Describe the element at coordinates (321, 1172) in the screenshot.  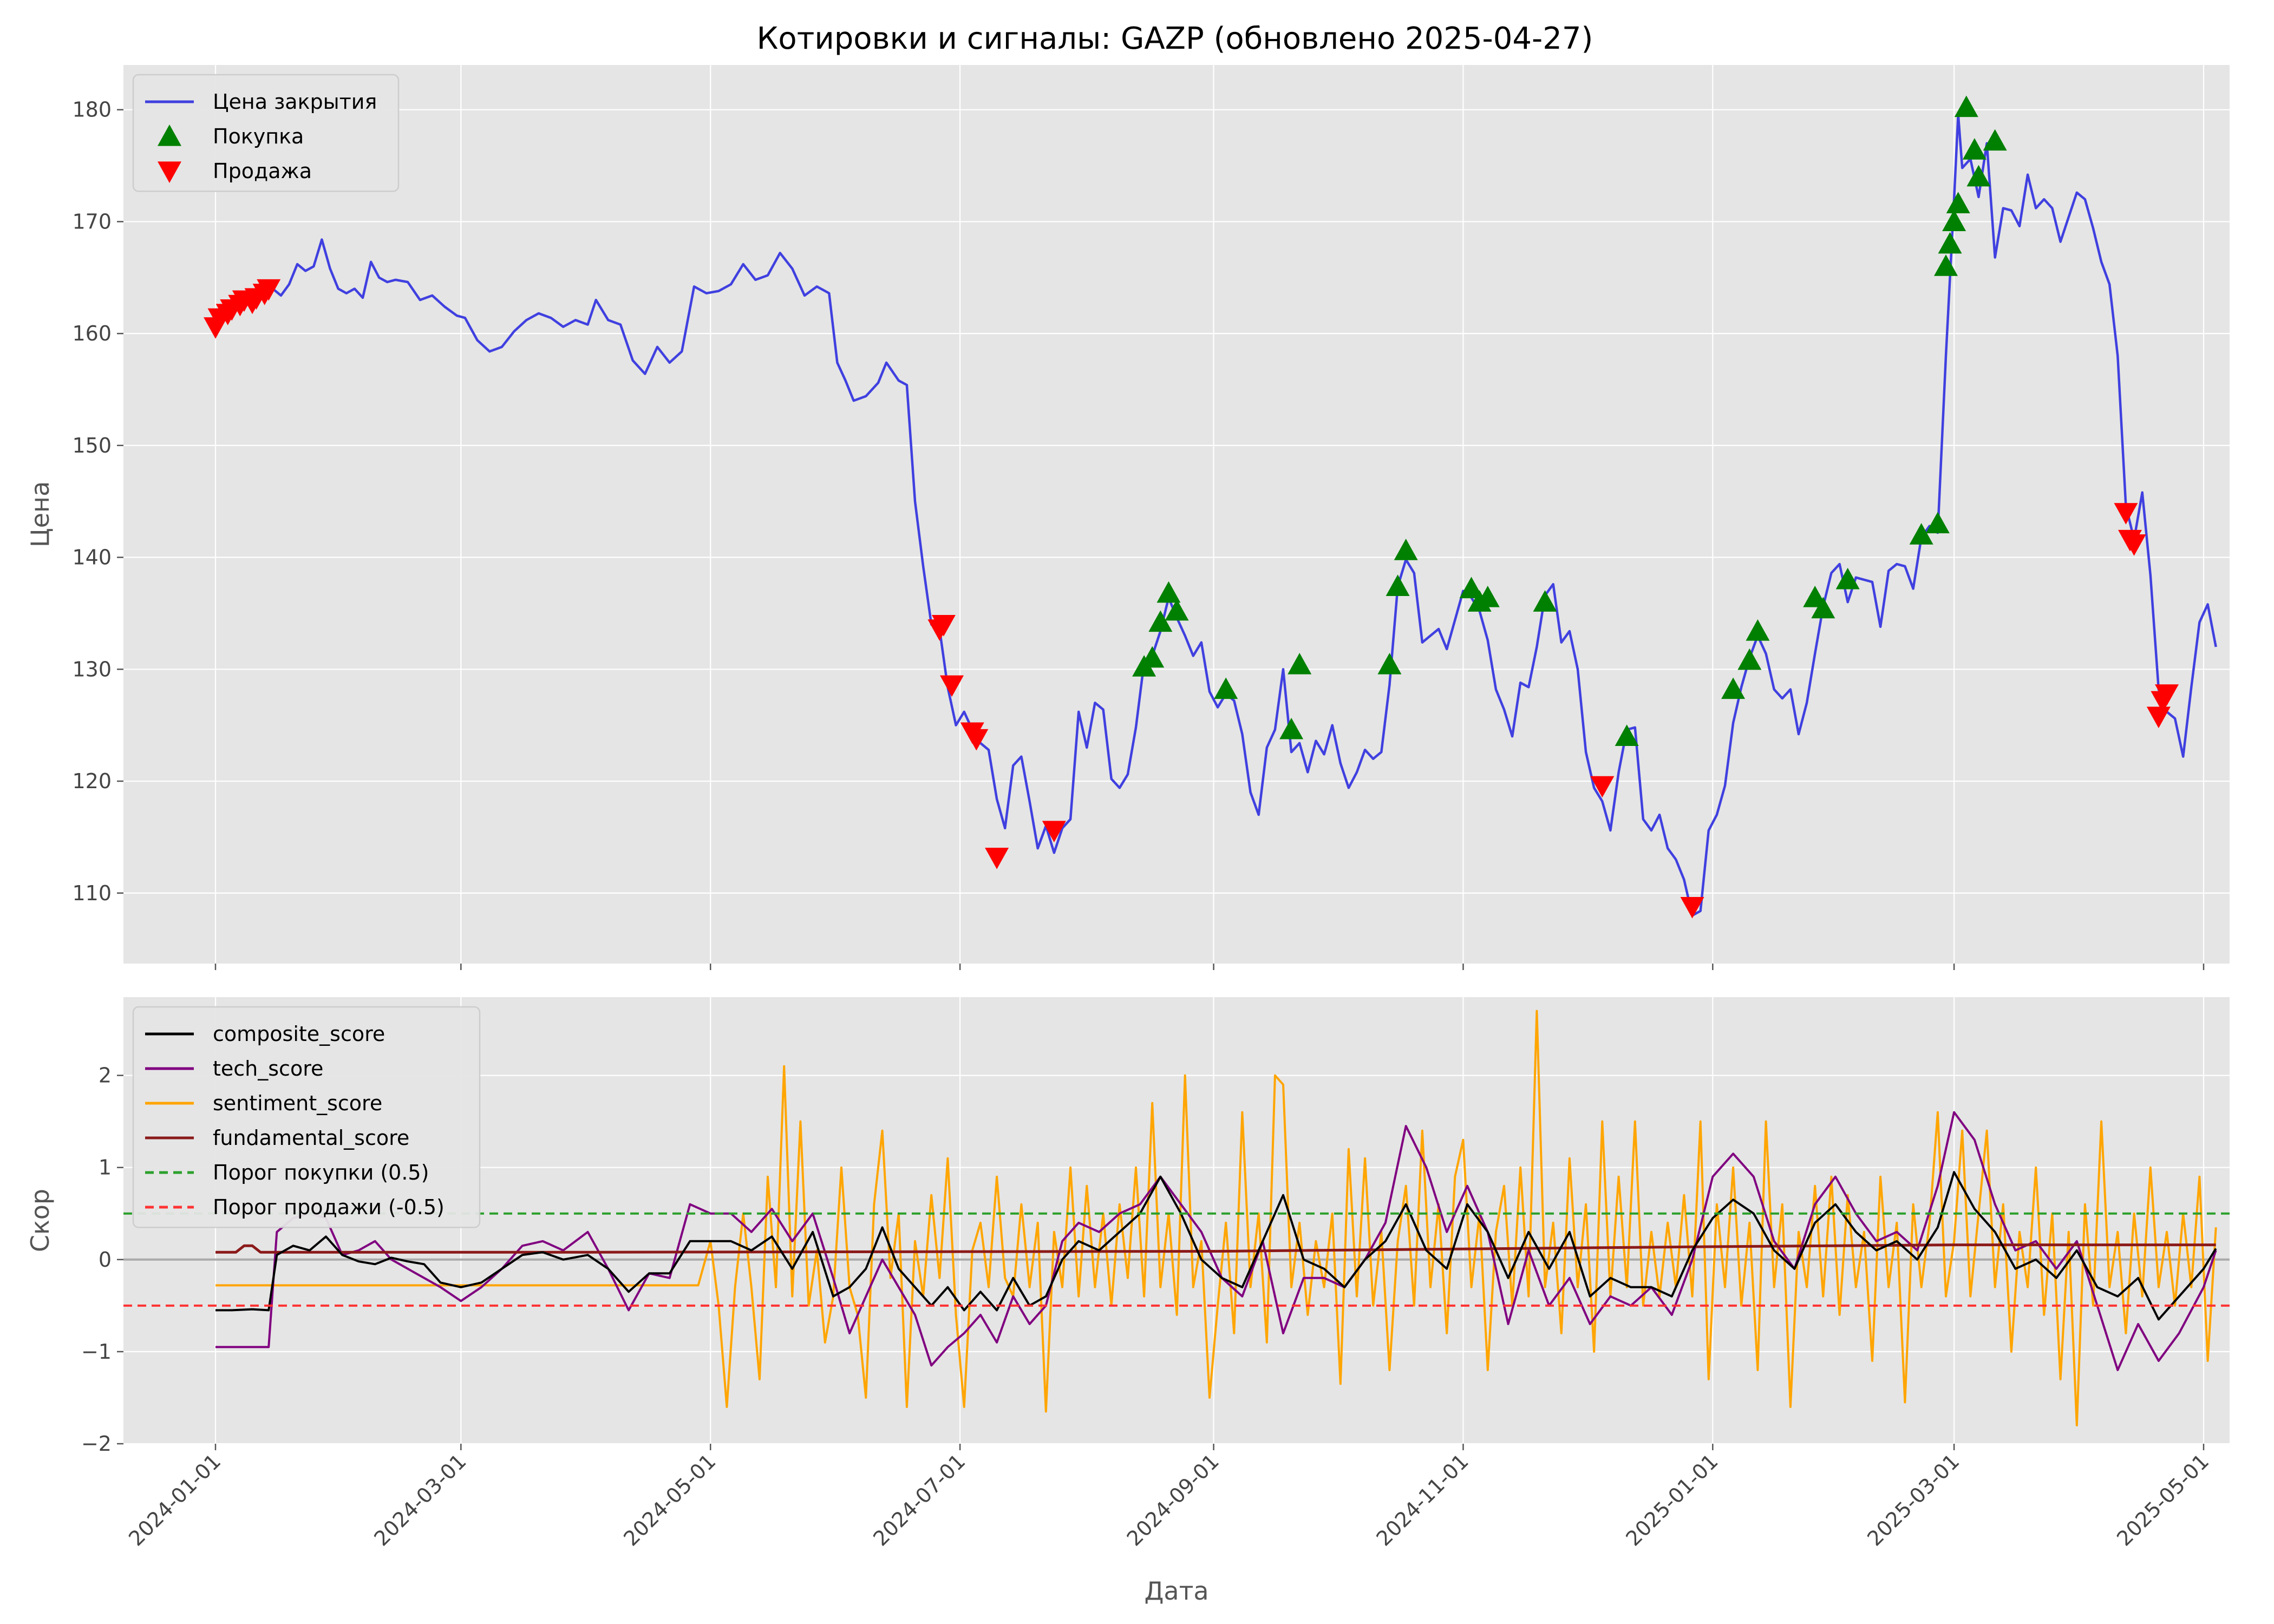
I see `legend-label: Порог покупки (0.5)` at that location.